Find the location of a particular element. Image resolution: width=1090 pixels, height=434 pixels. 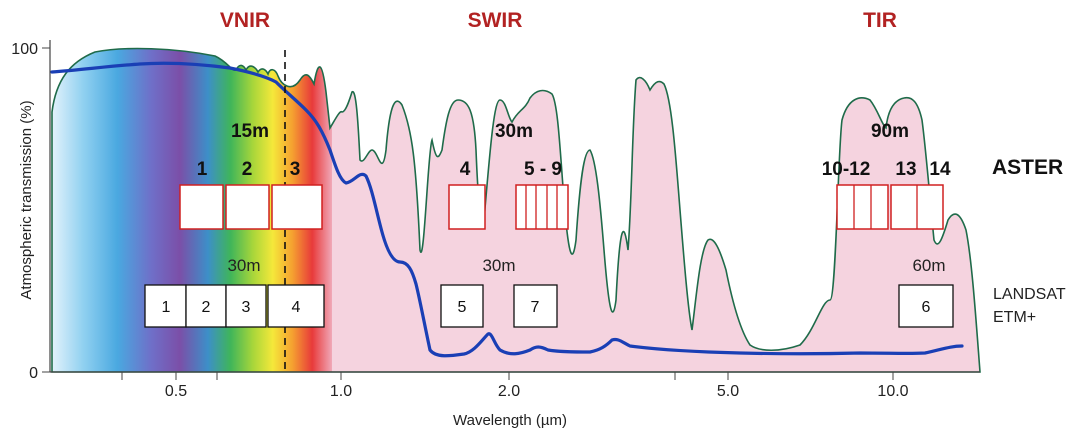

x-tick-label-5.0: 5.0 is located at coordinates (728, 391).